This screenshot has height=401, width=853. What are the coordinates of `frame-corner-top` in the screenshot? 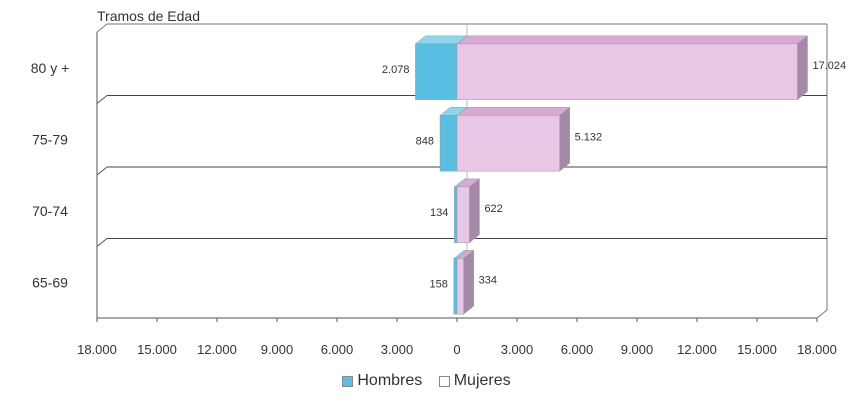 It's located at (102, 28).